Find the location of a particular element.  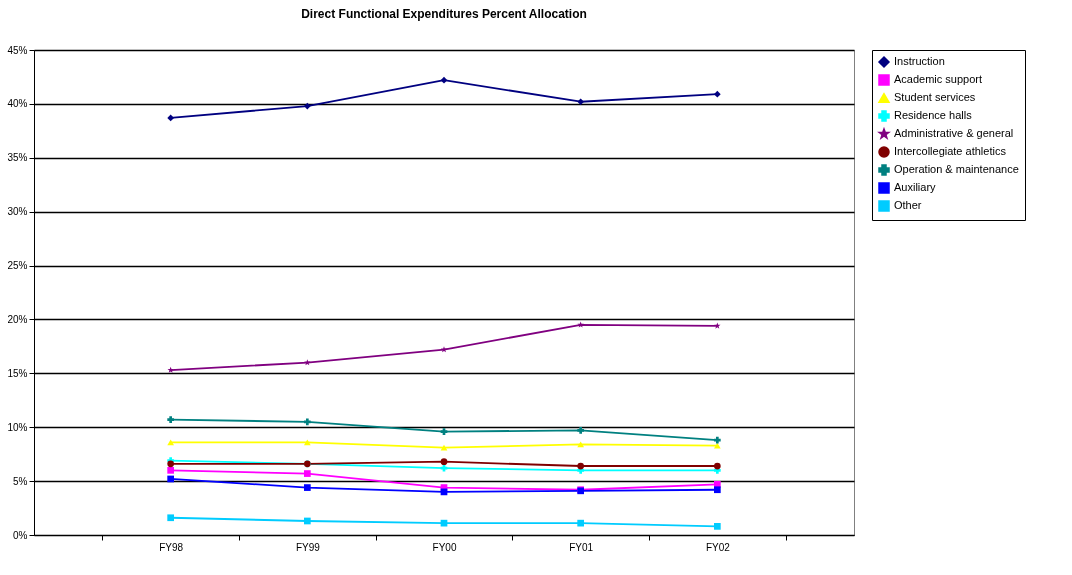

legend-label: Auxiliary is located at coordinates (915, 187).